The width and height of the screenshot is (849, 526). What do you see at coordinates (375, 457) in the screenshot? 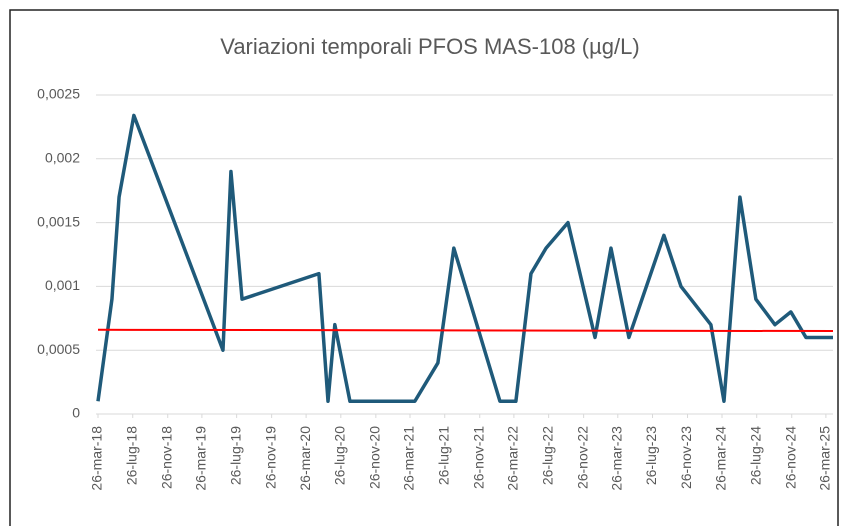
I see `x-tick-label: 26-nov-20` at bounding box center [375, 457].